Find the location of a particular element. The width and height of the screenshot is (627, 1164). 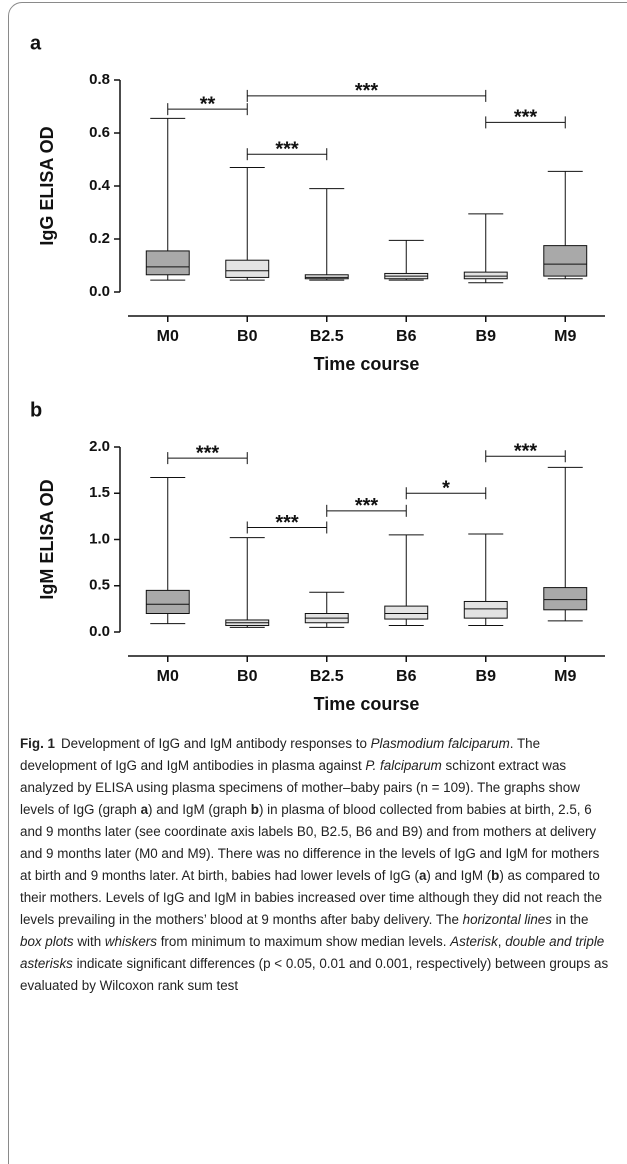

y-tick-label: 0.5 is located at coordinates (99, 585).